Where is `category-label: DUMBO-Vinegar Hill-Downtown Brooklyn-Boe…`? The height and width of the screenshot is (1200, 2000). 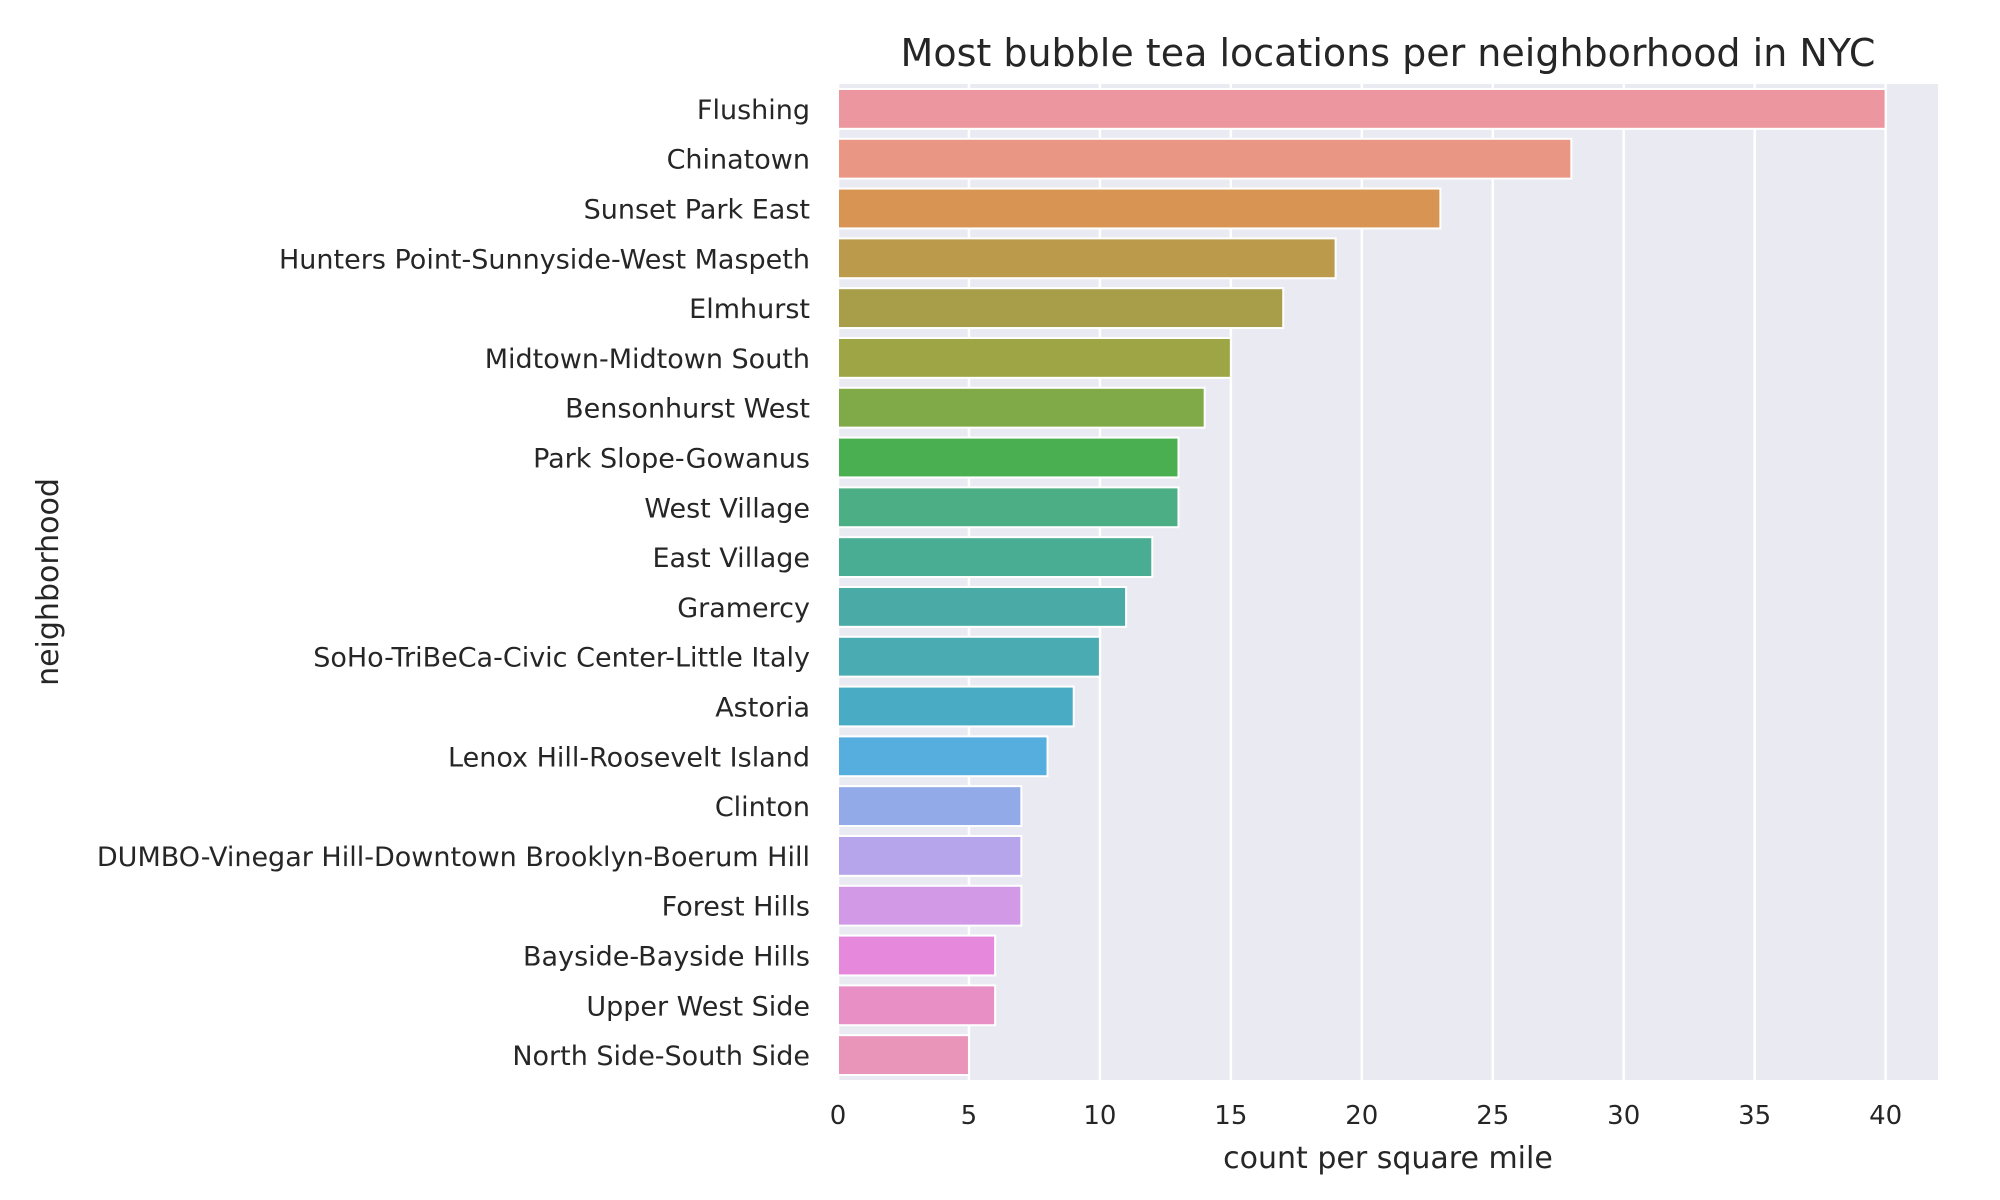 category-label: DUMBO-Vinegar Hill-Downtown Brooklyn-Boe… is located at coordinates (453, 857).